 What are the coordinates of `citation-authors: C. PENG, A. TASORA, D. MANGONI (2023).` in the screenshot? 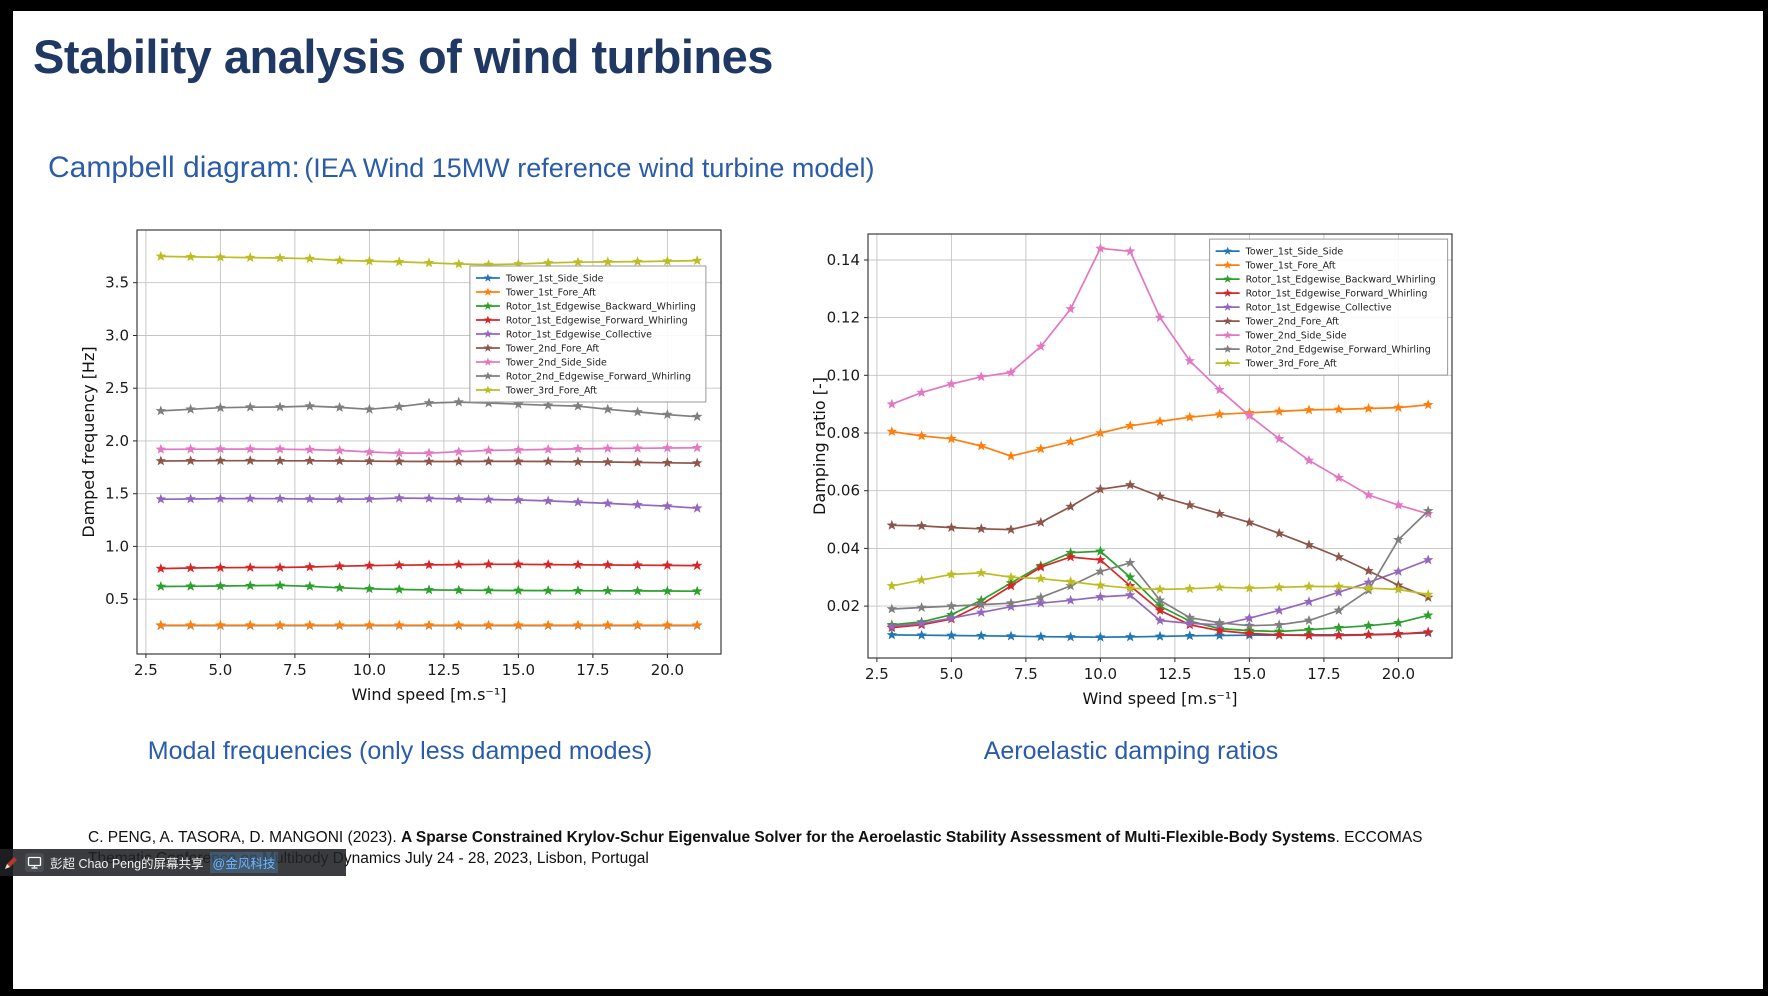 It's located at (244, 837).